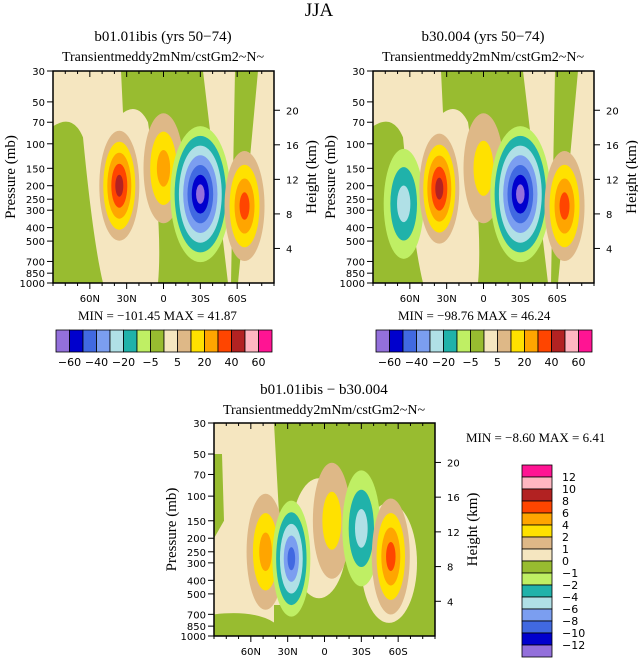 This screenshot has height=664, width=638. What do you see at coordinates (150, 362) in the screenshot?
I see `colorbar-label: −5` at bounding box center [150, 362].